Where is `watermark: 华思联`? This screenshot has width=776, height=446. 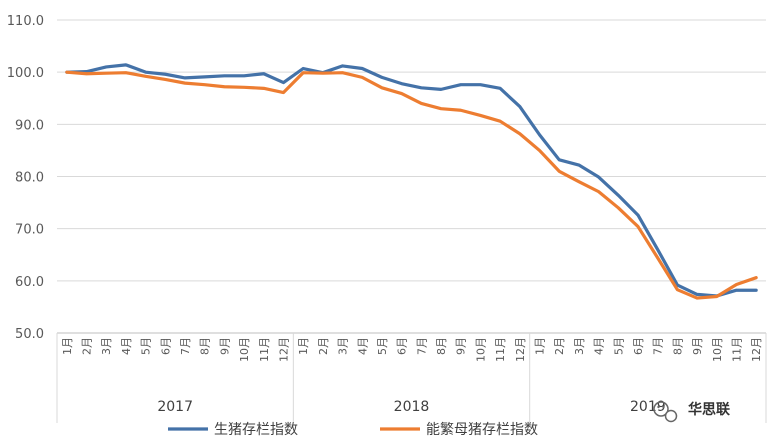 watermark: 华思联 is located at coordinates (692, 412).